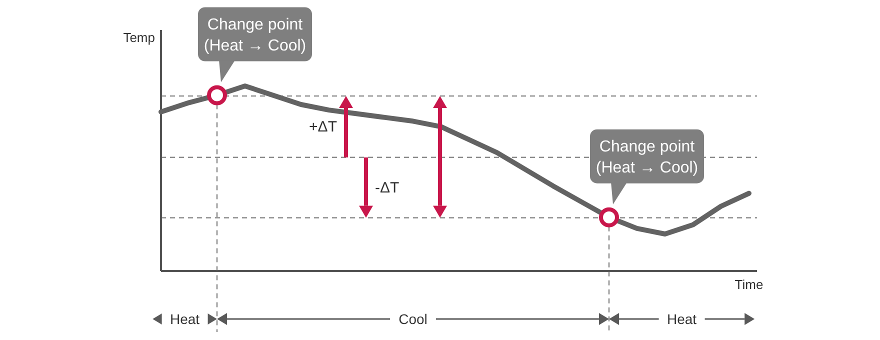  Describe the element at coordinates (647, 157) in the screenshot. I see `annotation: Change point (Heat → Cool)` at that location.